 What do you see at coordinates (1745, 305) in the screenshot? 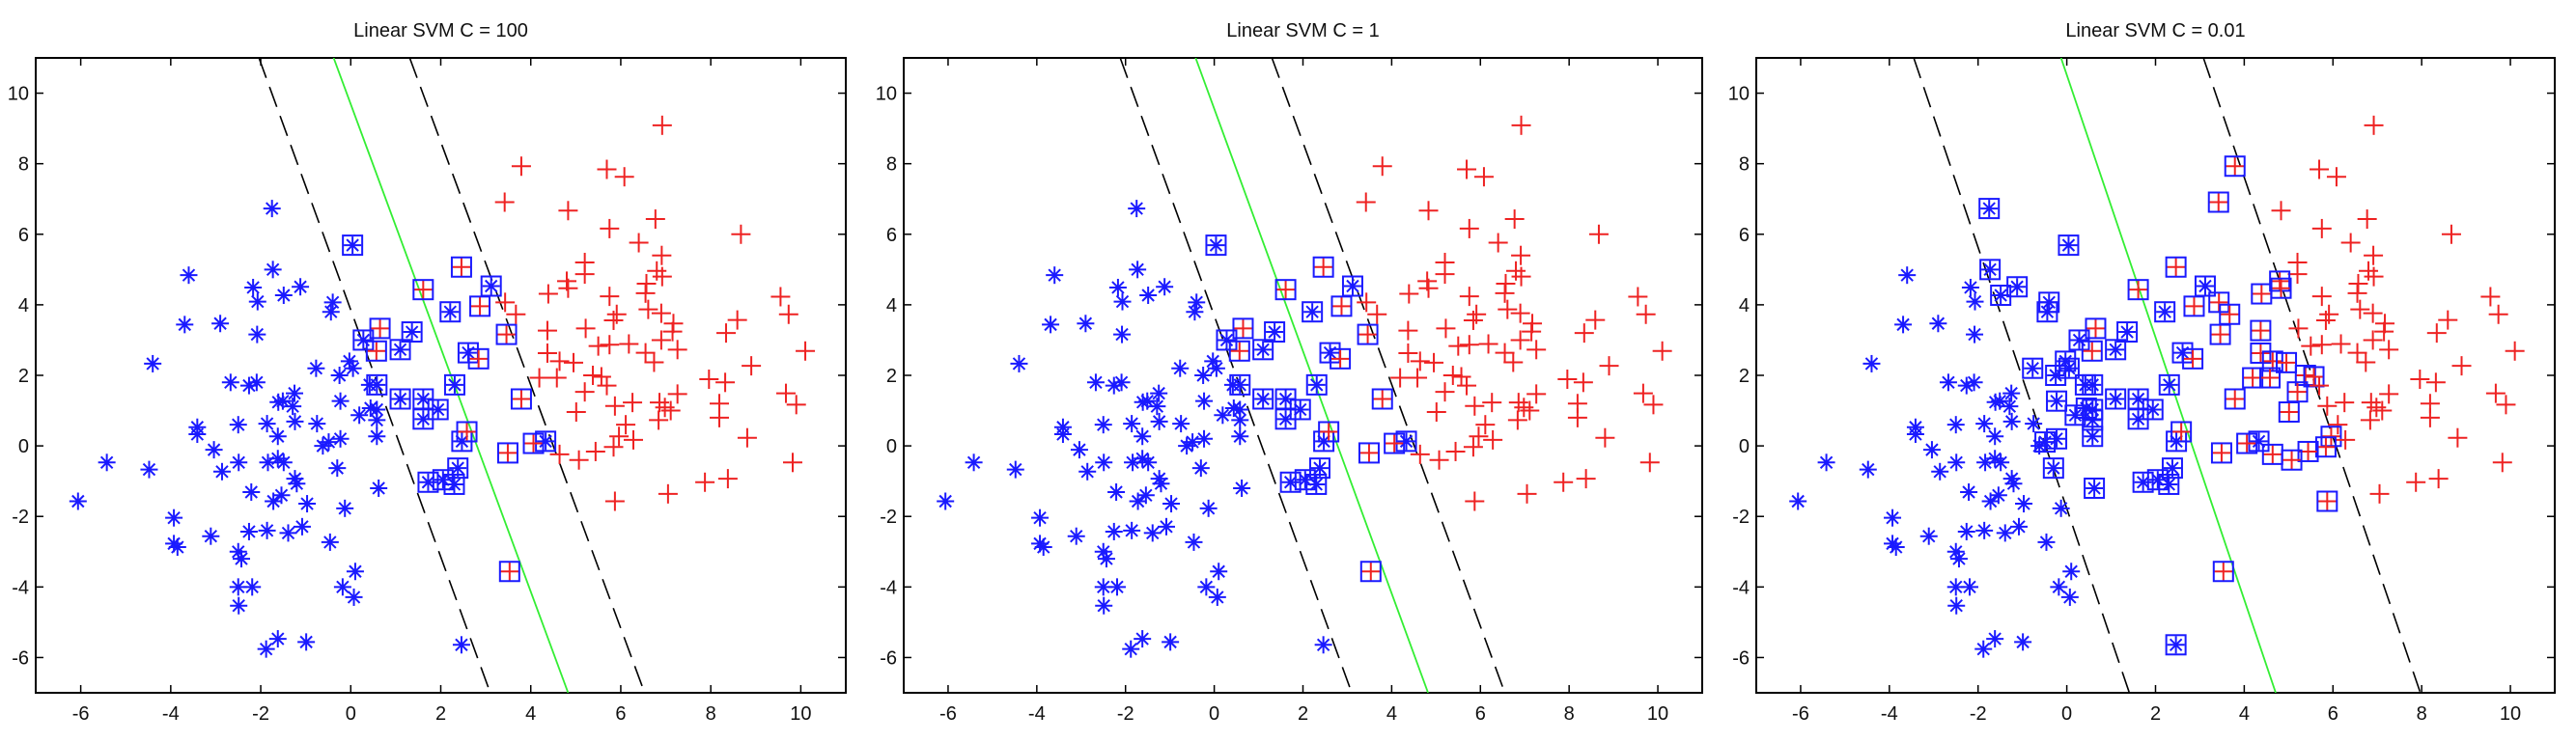
I see `y-tick-label: 4` at bounding box center [1745, 305].